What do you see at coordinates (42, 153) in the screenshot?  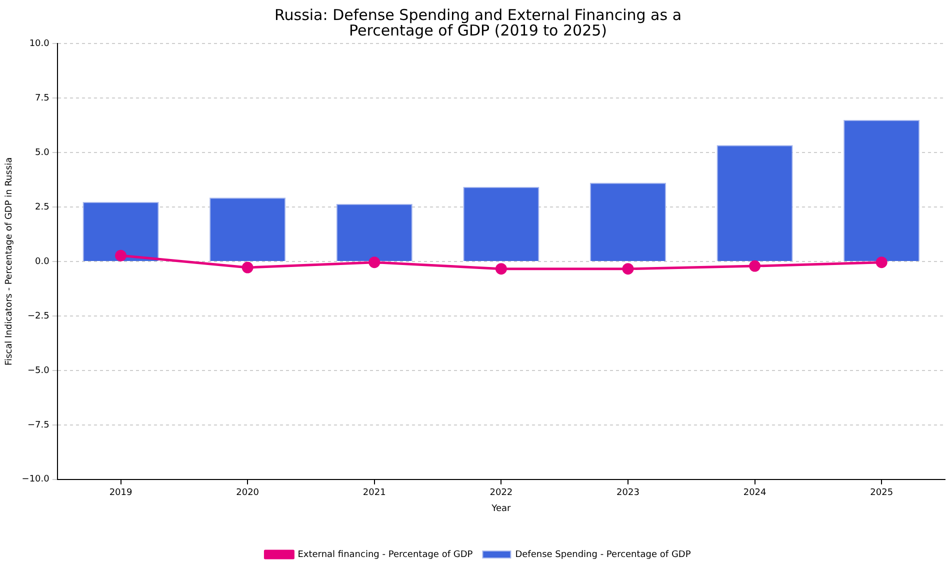 I see `y-tick-label: 5.0` at bounding box center [42, 153].